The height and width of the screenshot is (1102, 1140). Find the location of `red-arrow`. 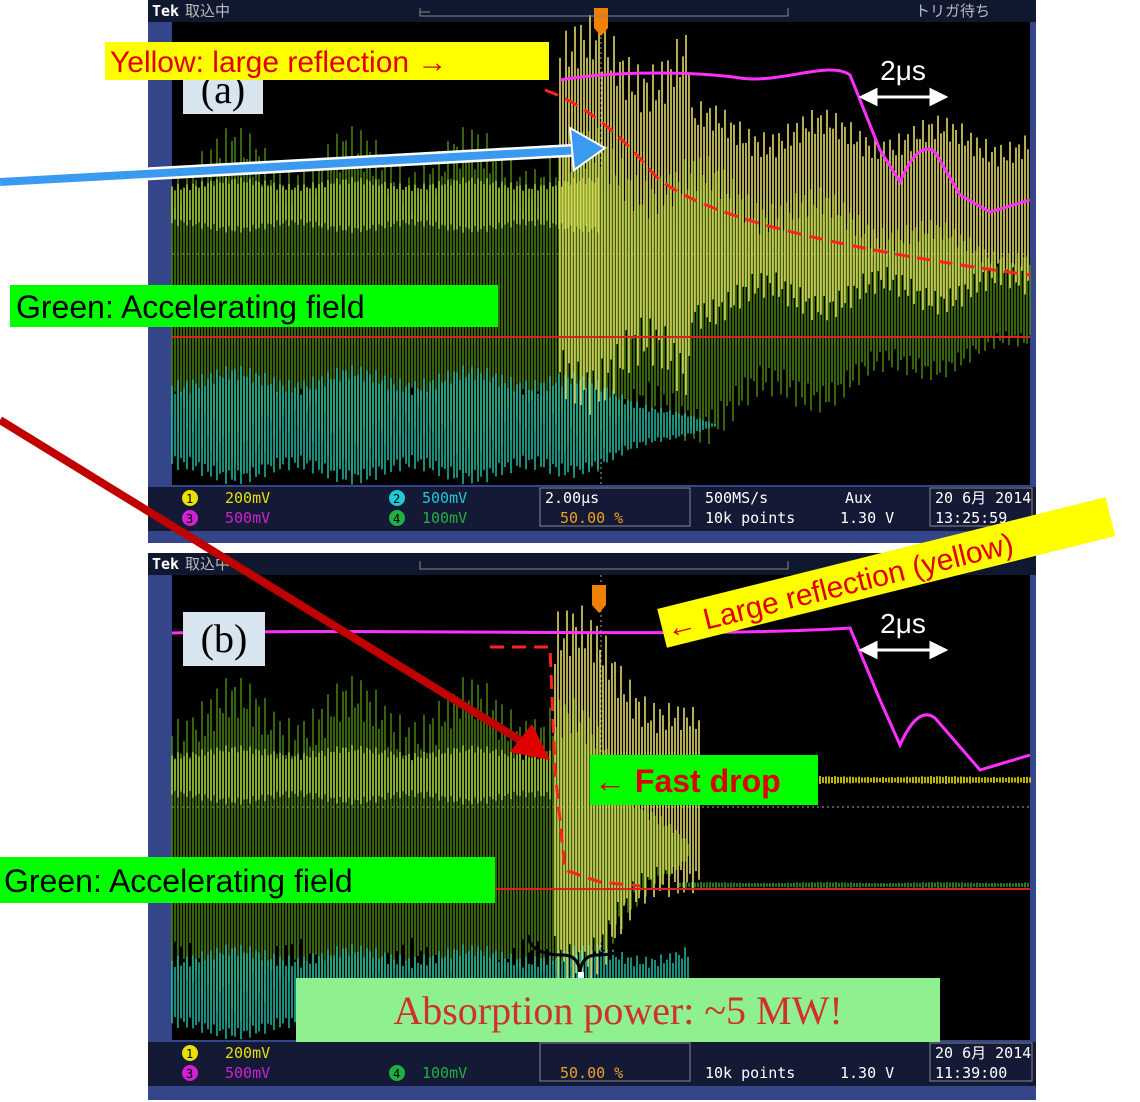

red-arrow is located at coordinates (265, 582).